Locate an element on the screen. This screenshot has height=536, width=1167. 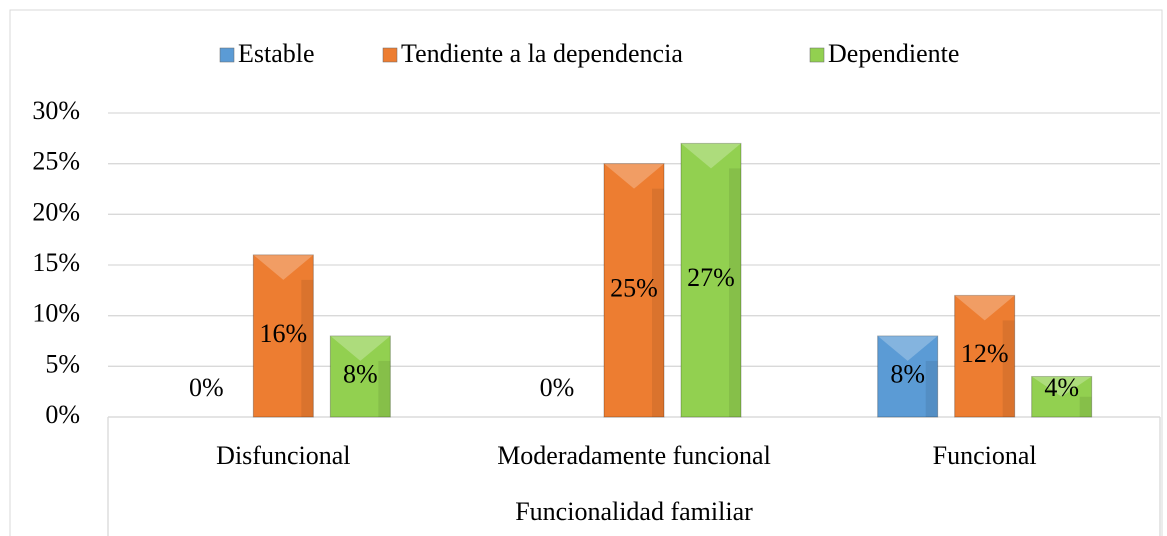
data-label: 27% is located at coordinates (711, 277).